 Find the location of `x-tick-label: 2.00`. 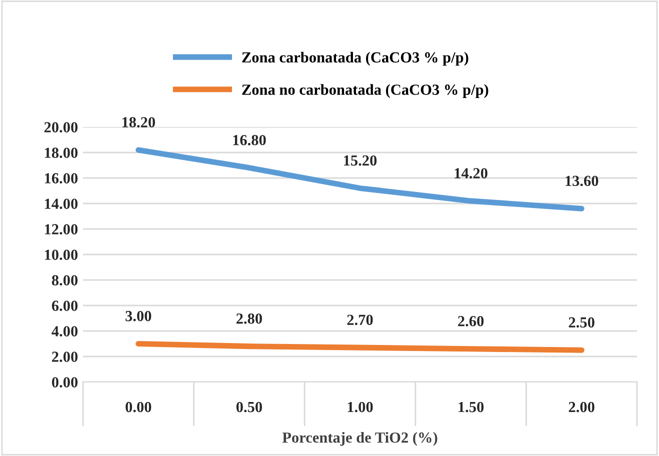

x-tick-label: 2.00 is located at coordinates (581, 407).